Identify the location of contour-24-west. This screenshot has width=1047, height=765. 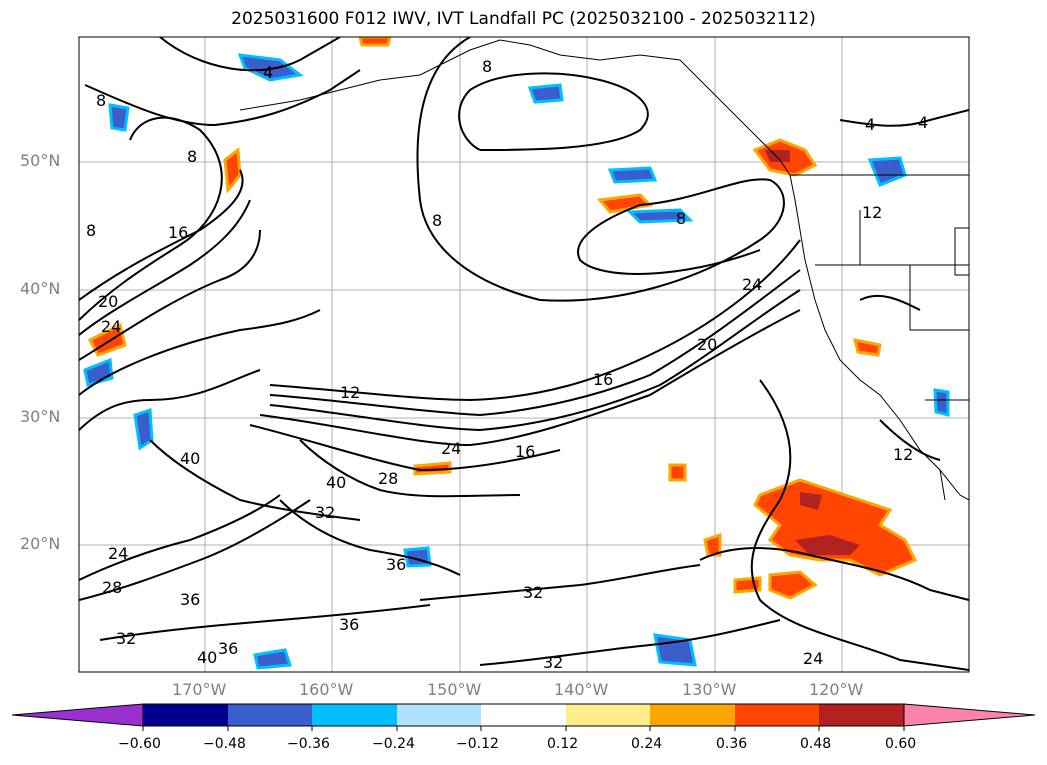
(165, 267).